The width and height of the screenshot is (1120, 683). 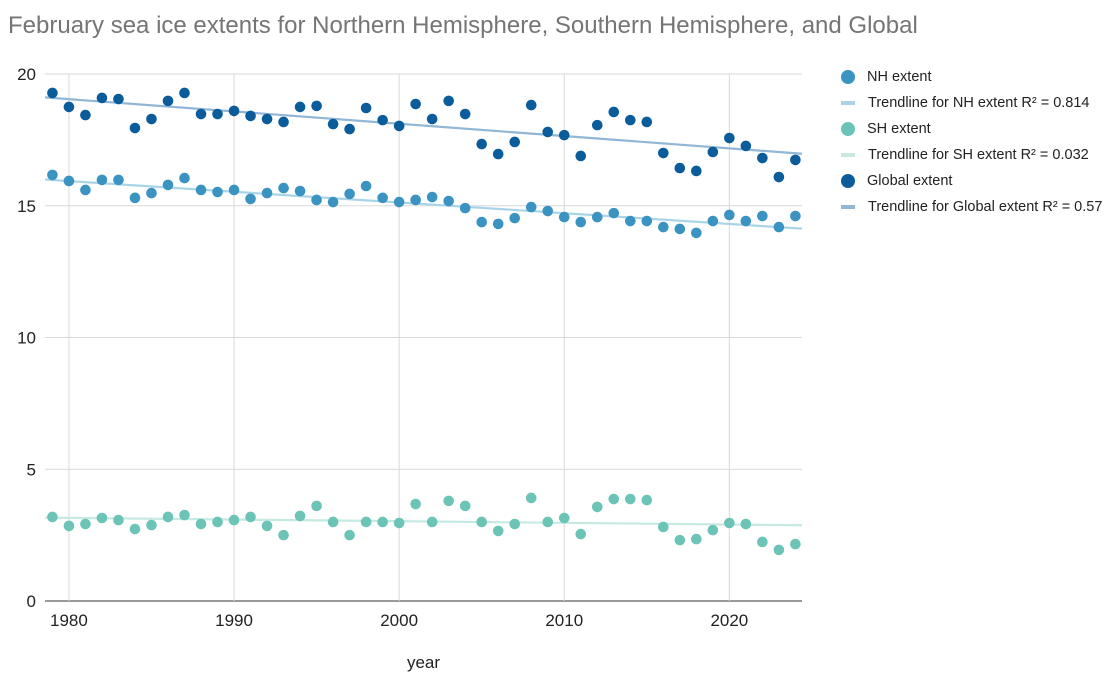 What do you see at coordinates (979, 103) in the screenshot?
I see `legend-label: Trendline for NH extent R² = 0.814` at bounding box center [979, 103].